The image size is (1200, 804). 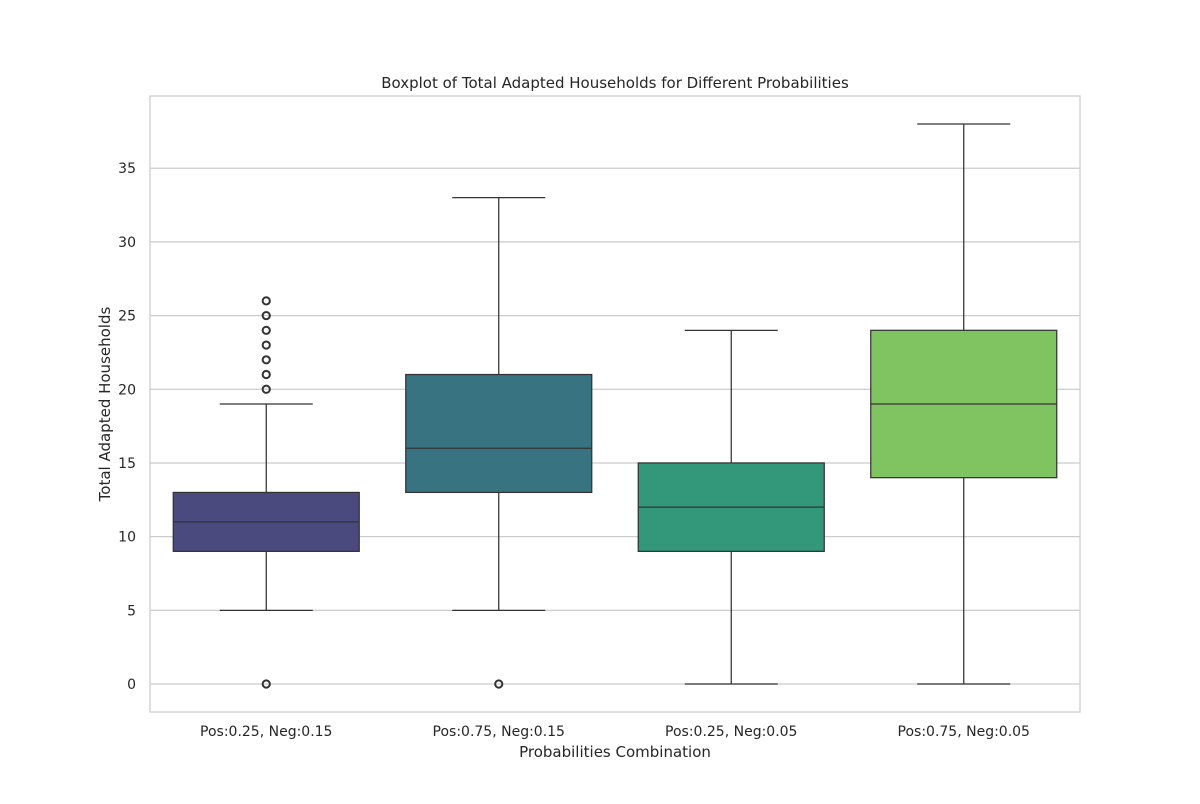 I want to click on y-tick-label: 10, so click(x=127, y=538).